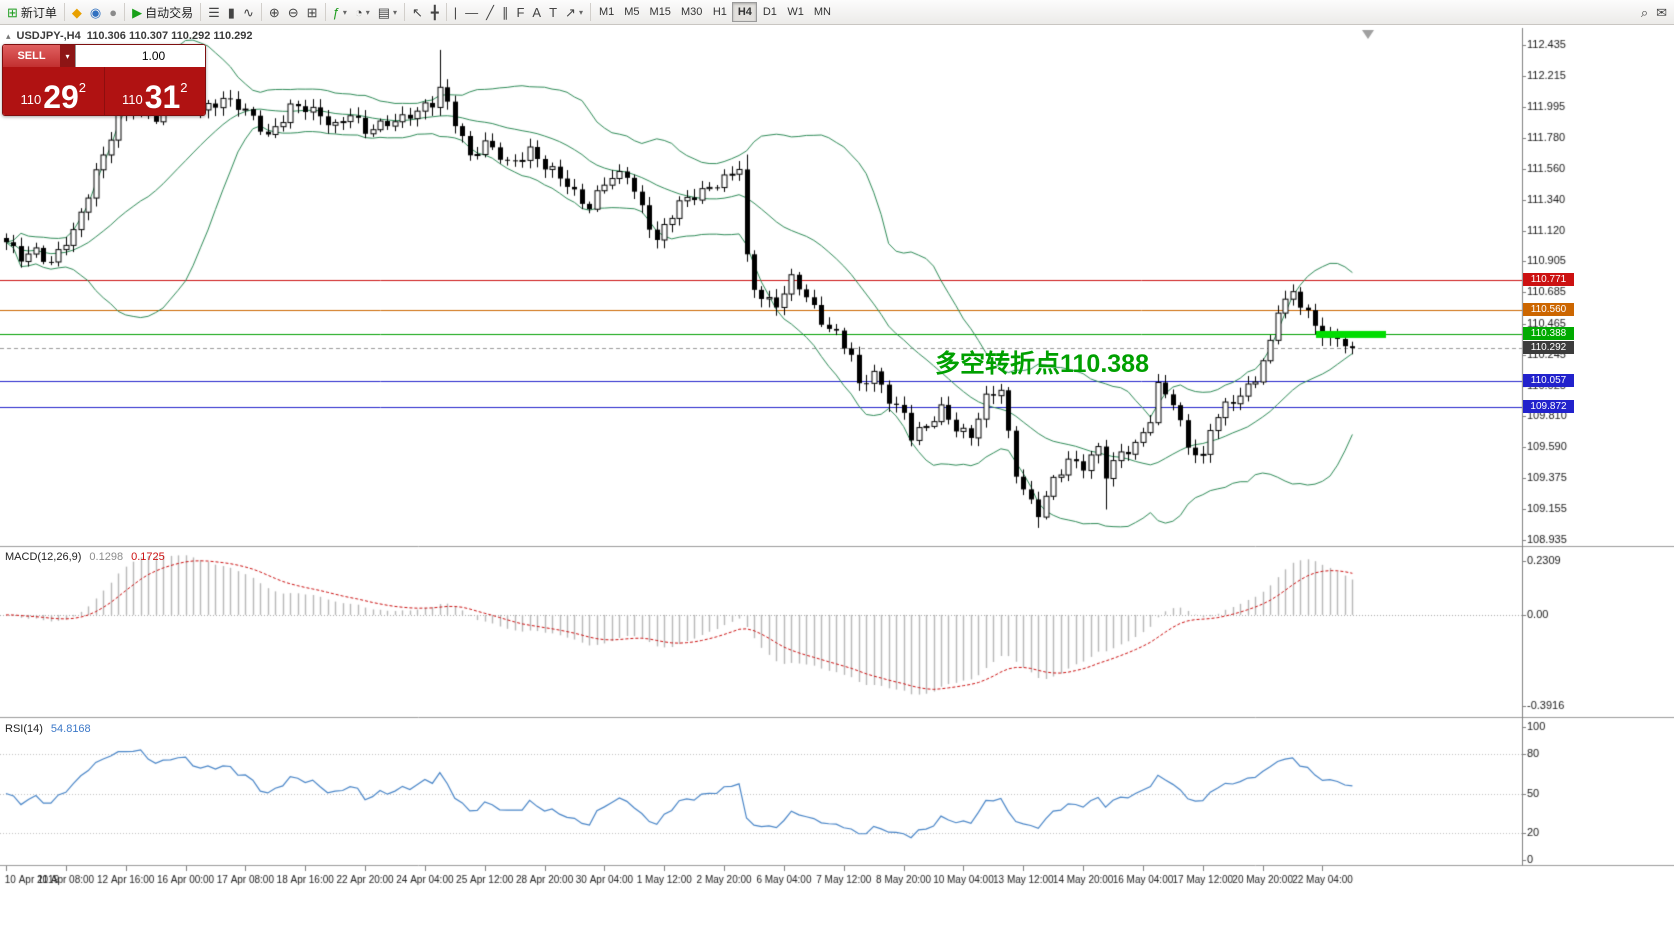  I want to click on candlestick-chart-button: ▮, so click(231, 12).